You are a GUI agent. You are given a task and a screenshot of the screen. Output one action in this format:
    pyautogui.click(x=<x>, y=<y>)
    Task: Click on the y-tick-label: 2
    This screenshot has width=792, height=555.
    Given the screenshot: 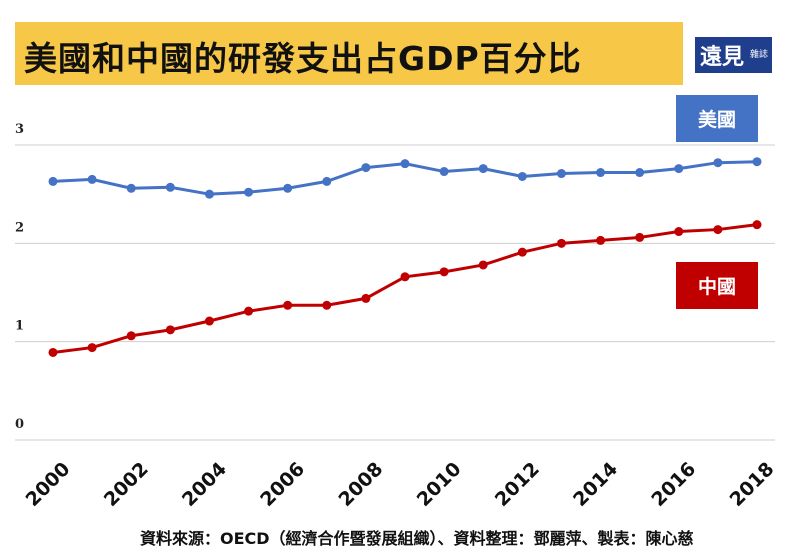 What is the action you would take?
    pyautogui.click(x=19, y=227)
    